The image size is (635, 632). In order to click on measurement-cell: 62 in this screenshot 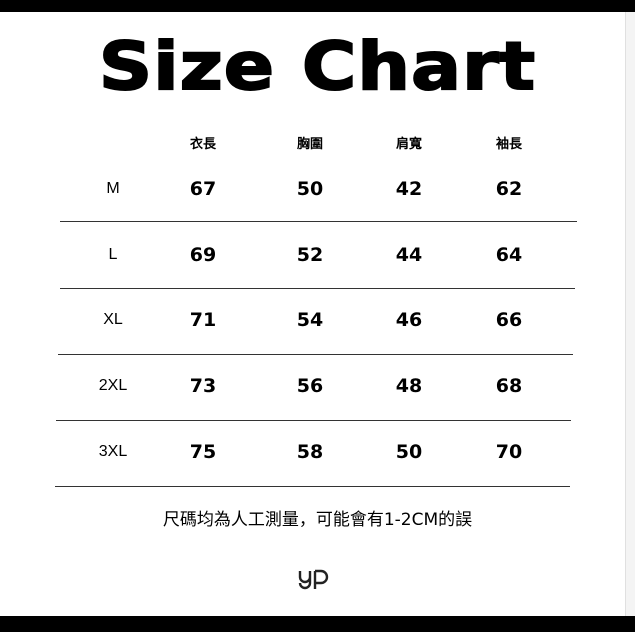, I will do `click(509, 189)`.